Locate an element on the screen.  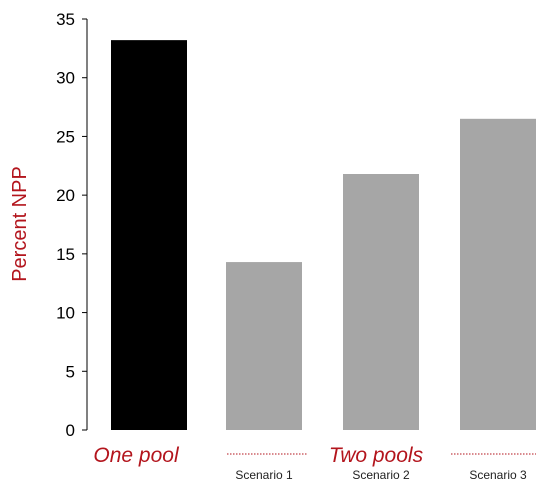
category-label: Scenario 1 is located at coordinates (264, 475).